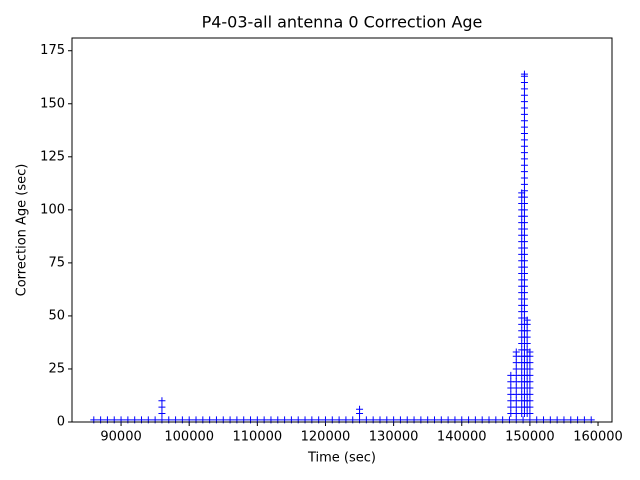  What do you see at coordinates (598, 437) in the screenshot?
I see `x-tick-label: 160000` at bounding box center [598, 437].